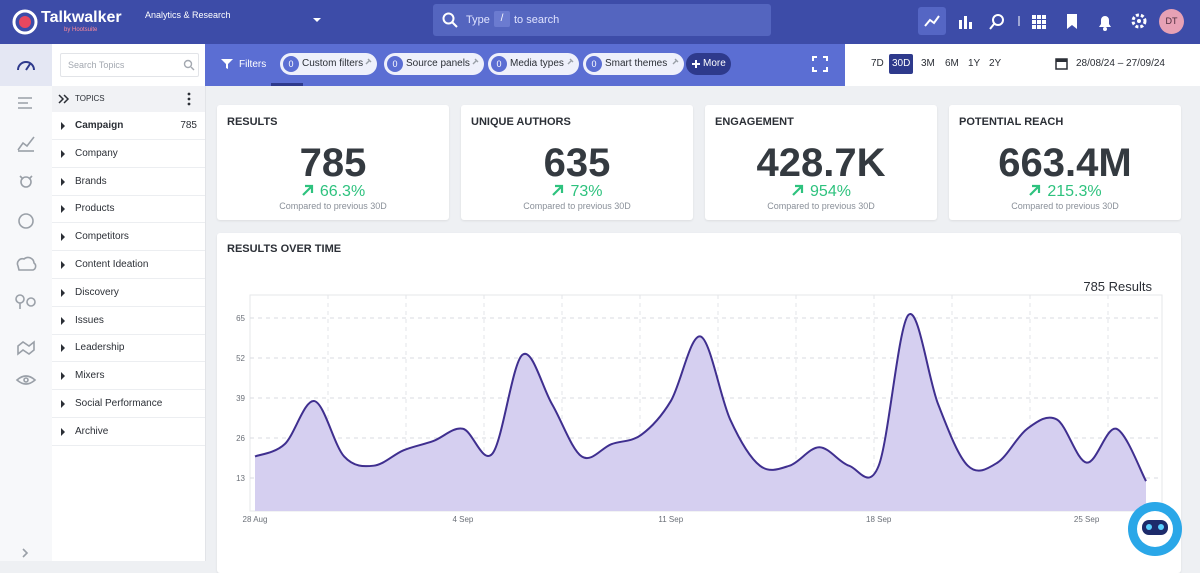 The width and height of the screenshot is (1200, 573). I want to click on toolbar-icons, so click(1057, 22).